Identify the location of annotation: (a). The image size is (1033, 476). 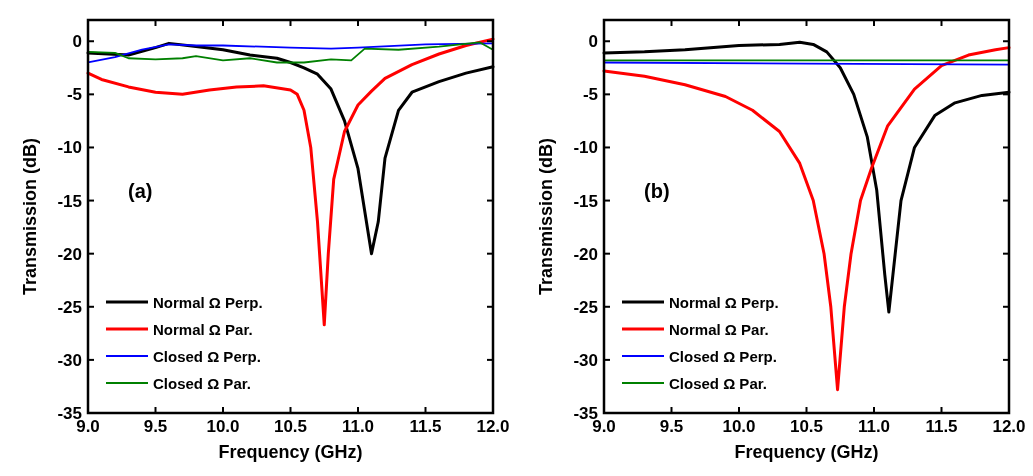
(140, 191).